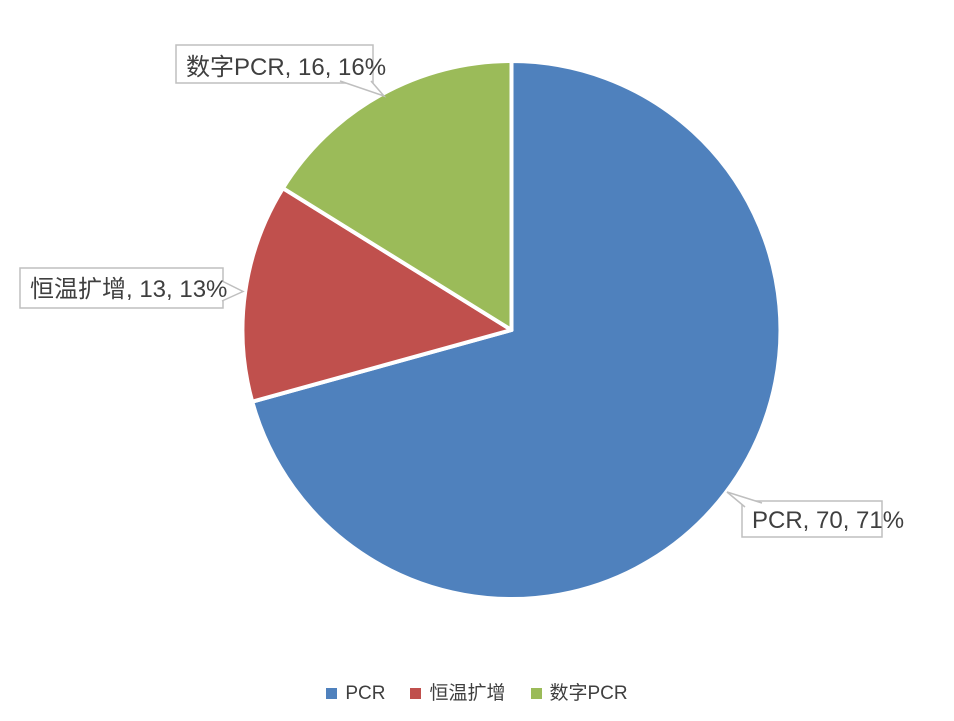 Image resolution: width=954 pixels, height=721 pixels. What do you see at coordinates (365, 693) in the screenshot?
I see `legend-label-pcr: PCR` at bounding box center [365, 693].